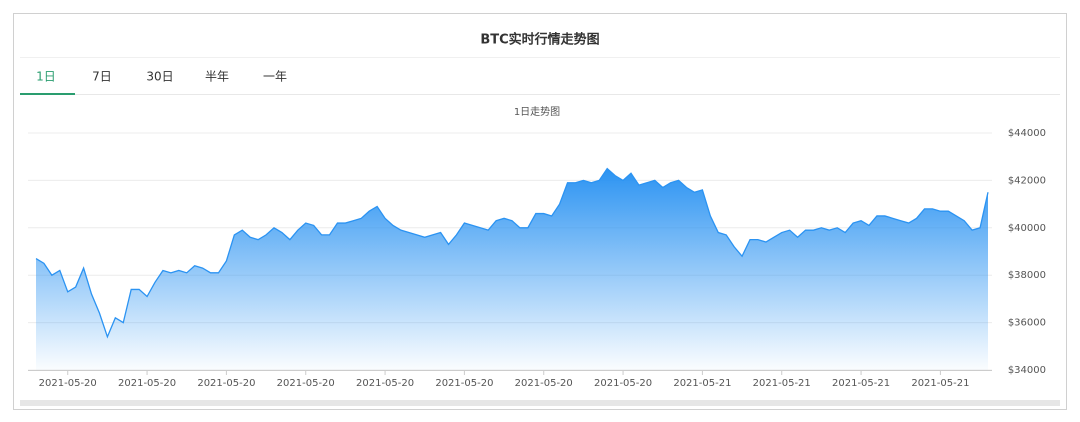 This screenshot has height=422, width=1080. I want to click on y-tick-label: $40000, so click(1027, 228).